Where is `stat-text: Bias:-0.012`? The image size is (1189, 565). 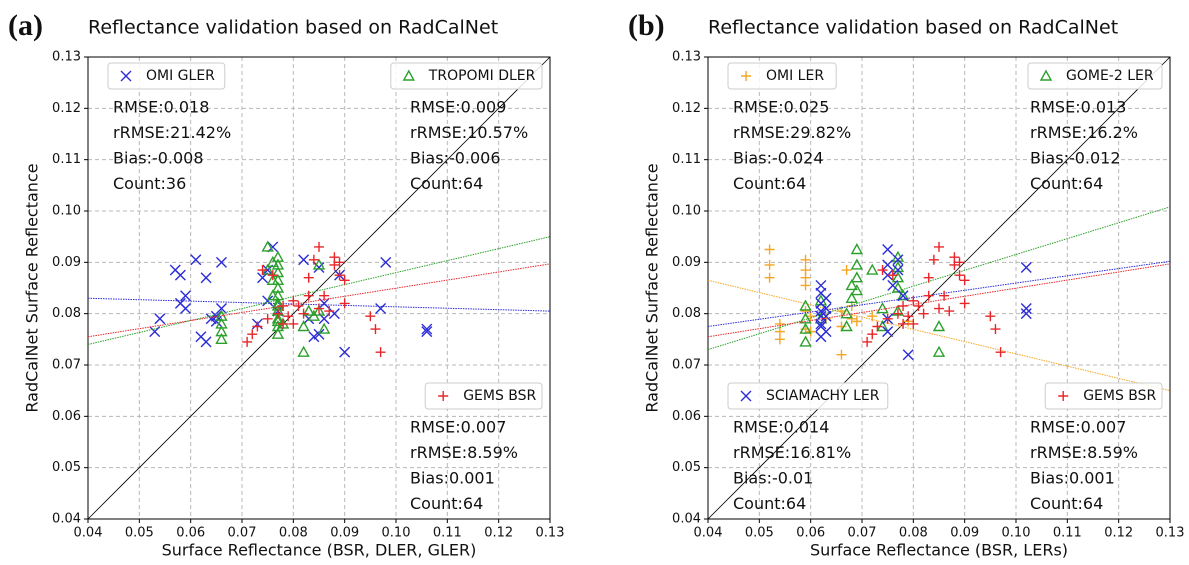 stat-text: Bias:-0.012 is located at coordinates (1075, 158).